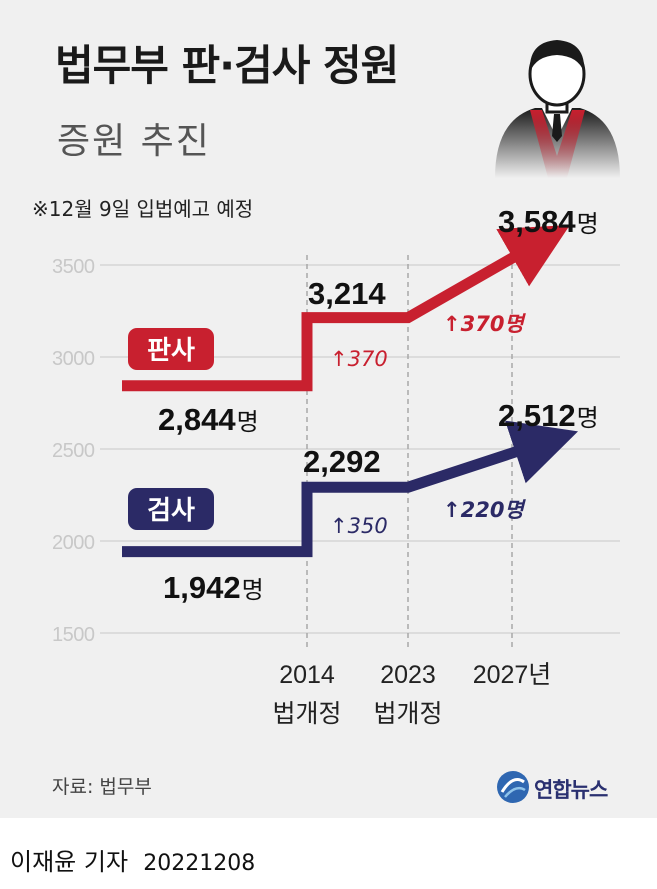 Image resolution: width=657 pixels, height=889 pixels. I want to click on end-value-label: 2,512명, so click(548, 415).